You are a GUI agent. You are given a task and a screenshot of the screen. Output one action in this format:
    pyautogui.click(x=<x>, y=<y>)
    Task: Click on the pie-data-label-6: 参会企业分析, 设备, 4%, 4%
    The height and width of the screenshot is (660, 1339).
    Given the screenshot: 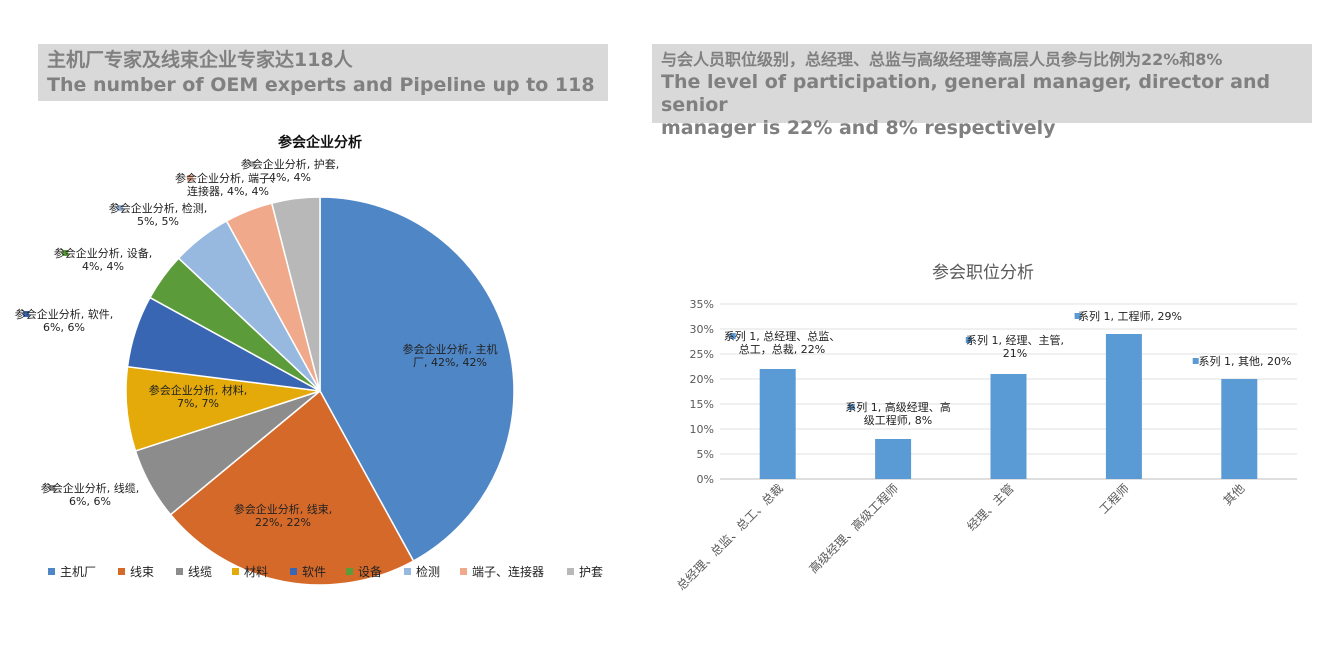 What is the action you would take?
    pyautogui.click(x=103, y=259)
    